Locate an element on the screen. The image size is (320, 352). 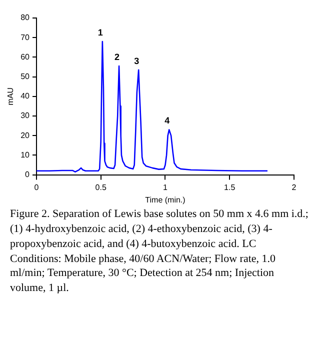
y-tick-label: 40 is located at coordinates (25, 96).